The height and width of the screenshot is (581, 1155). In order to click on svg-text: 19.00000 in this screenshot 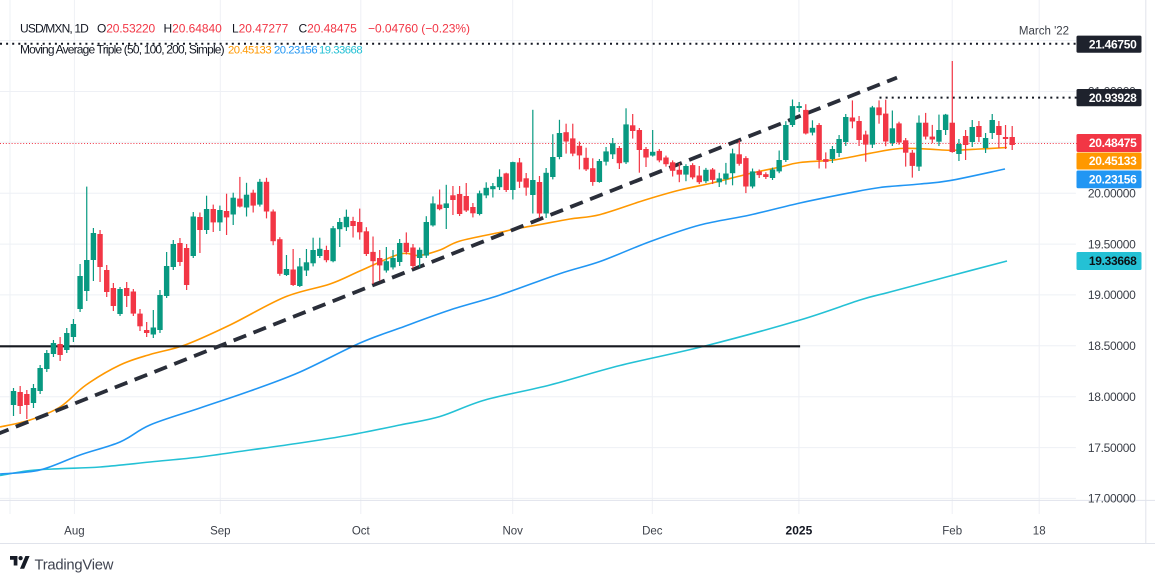, I will do `click(1112, 295)`.